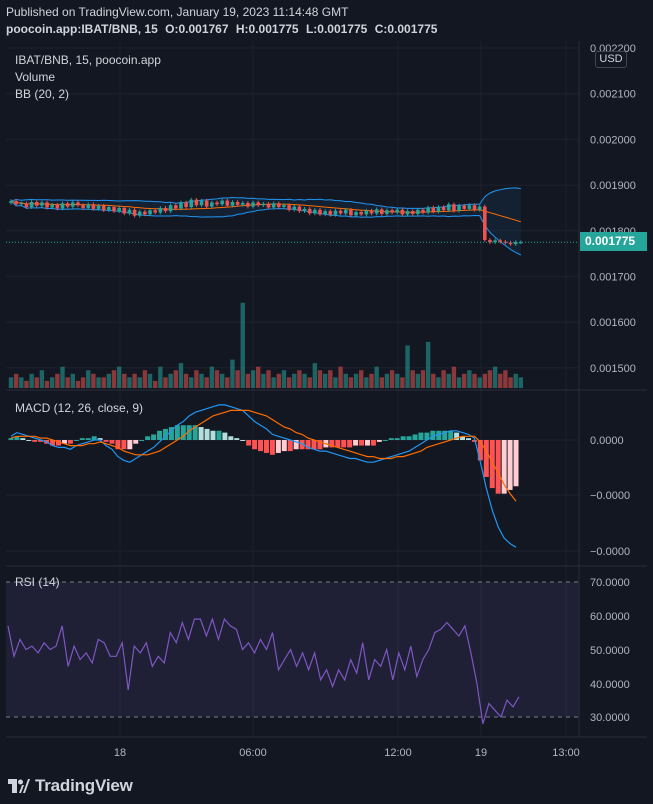 Image resolution: width=653 pixels, height=804 pixels. I want to click on price-axis-label: 0.002100, so click(613, 95).